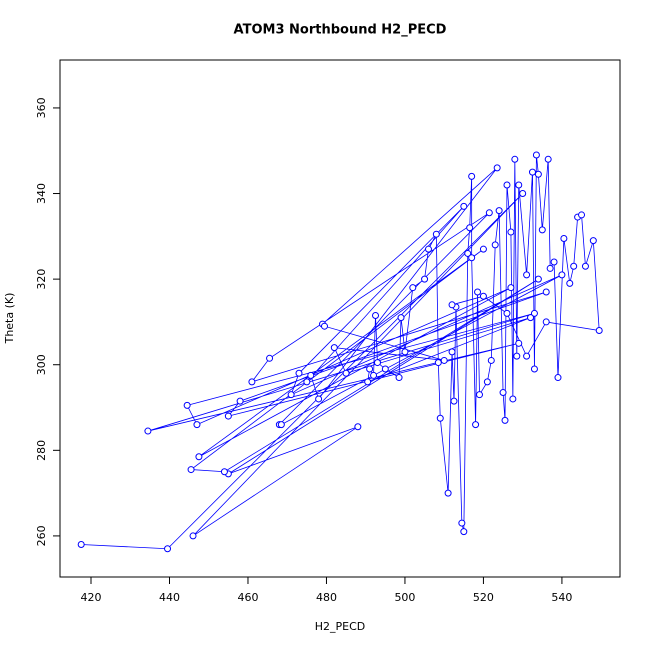 This screenshot has width=650, height=654. What do you see at coordinates (91, 597) in the screenshot?
I see `x-tick-label: 420` at bounding box center [91, 597].